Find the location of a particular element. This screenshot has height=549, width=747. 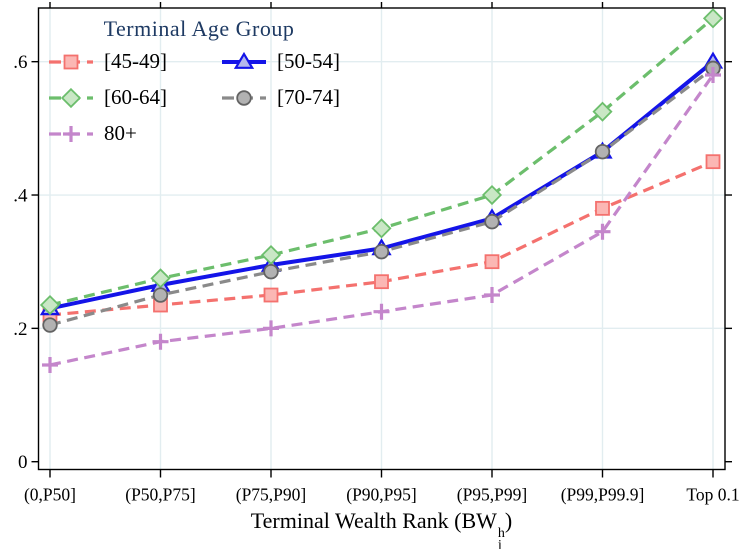

legend-label: [70-74] is located at coordinates (308, 97).